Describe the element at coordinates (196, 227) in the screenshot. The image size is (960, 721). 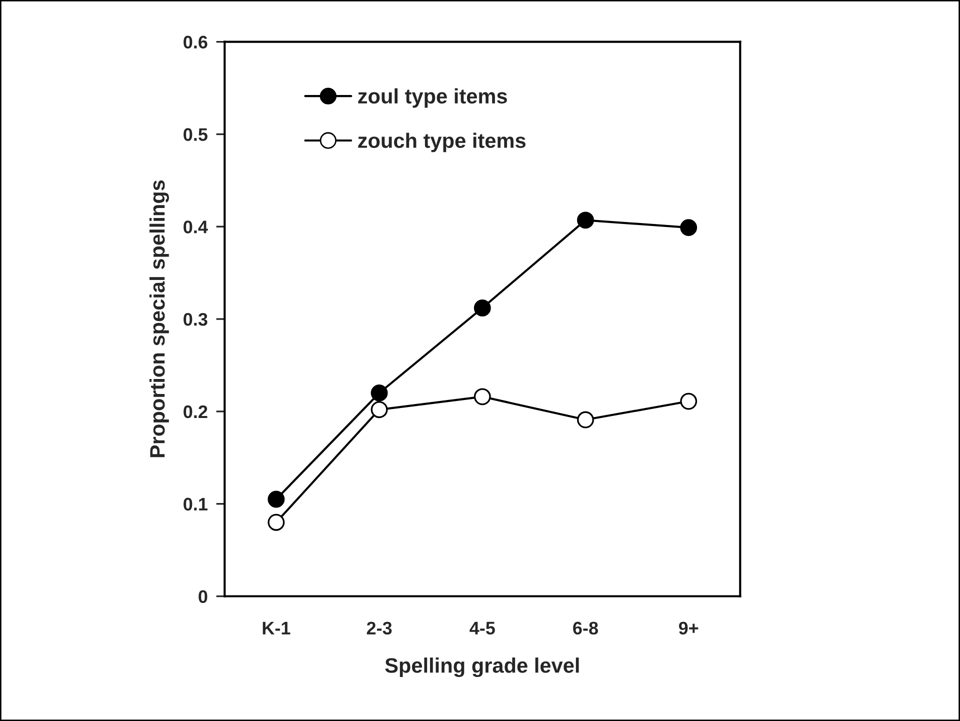
I see `y-tick-label: 0.4` at that location.